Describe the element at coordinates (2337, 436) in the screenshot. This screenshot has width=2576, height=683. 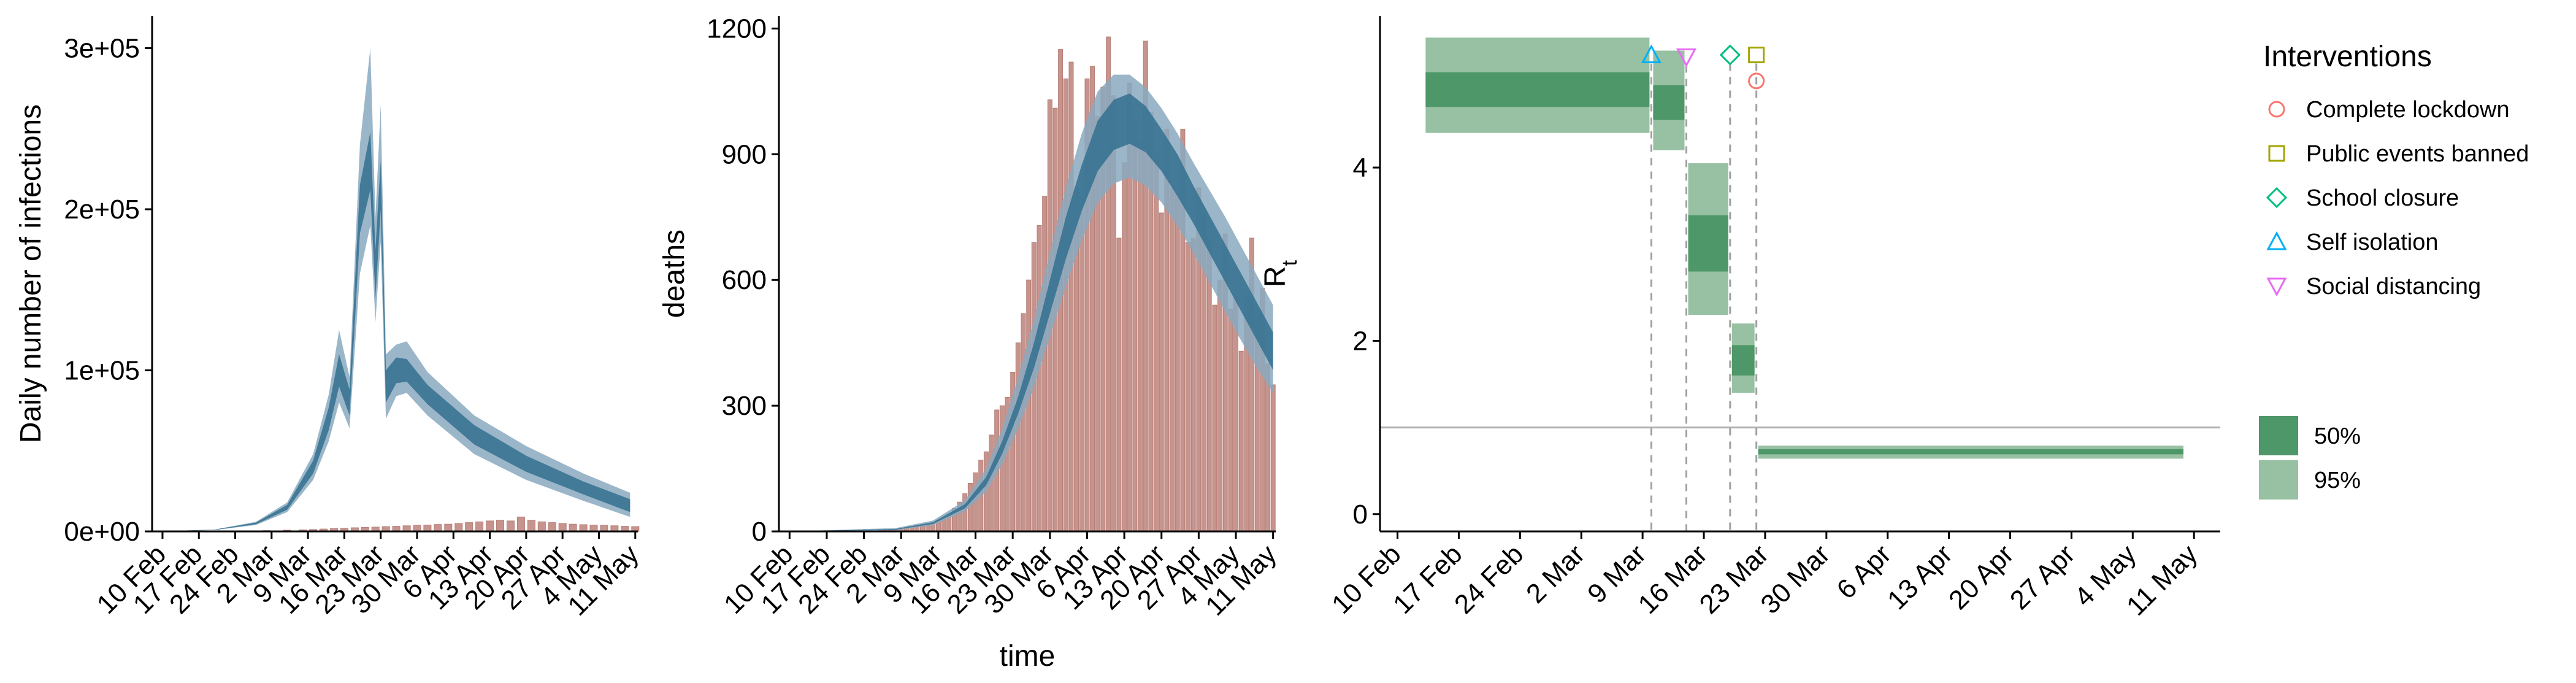
I see `legend-interval-label: 50%` at that location.